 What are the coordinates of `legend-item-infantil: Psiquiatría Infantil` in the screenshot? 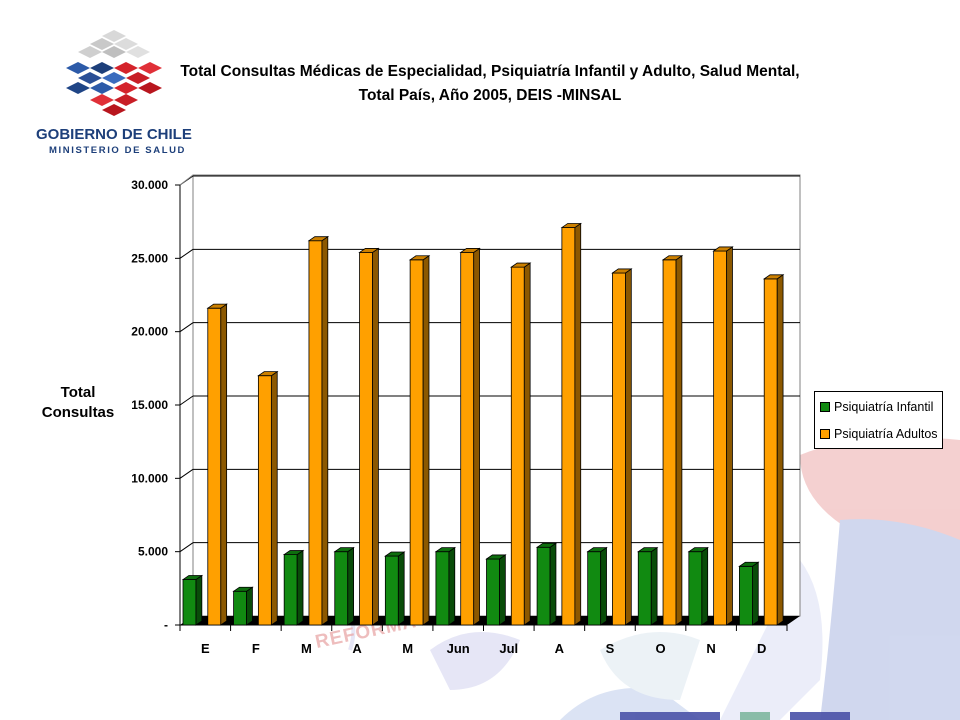 It's located at (876, 407).